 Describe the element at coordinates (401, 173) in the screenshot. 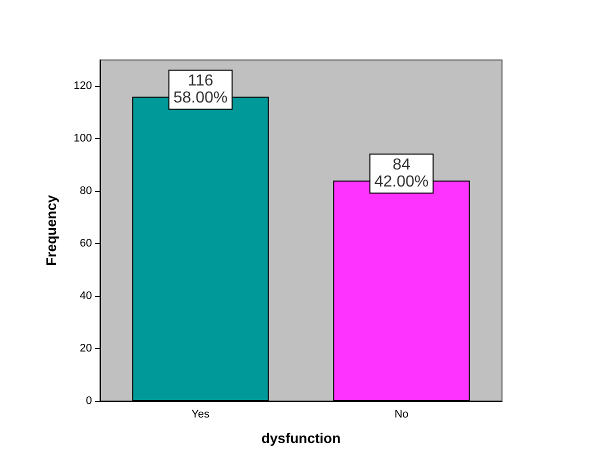

I see `data-label: 84 42.00%` at that location.